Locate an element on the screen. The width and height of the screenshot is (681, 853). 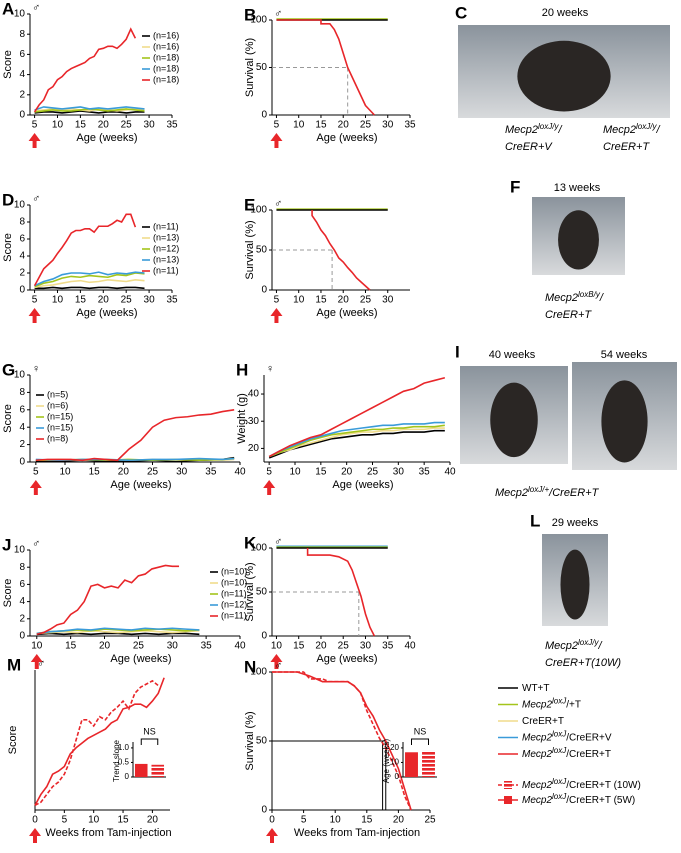
y-tick-label: 20 is located at coordinates (254, 448).